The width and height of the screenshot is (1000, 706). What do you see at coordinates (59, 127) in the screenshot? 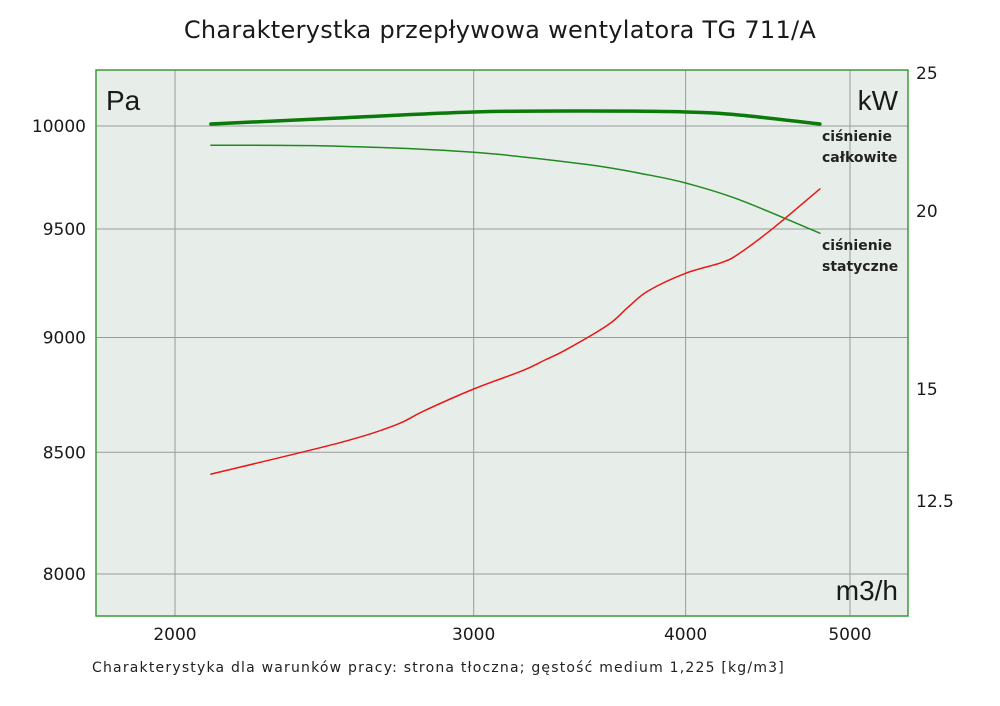
I see `y-left-tick-label: 10000` at bounding box center [59, 127].